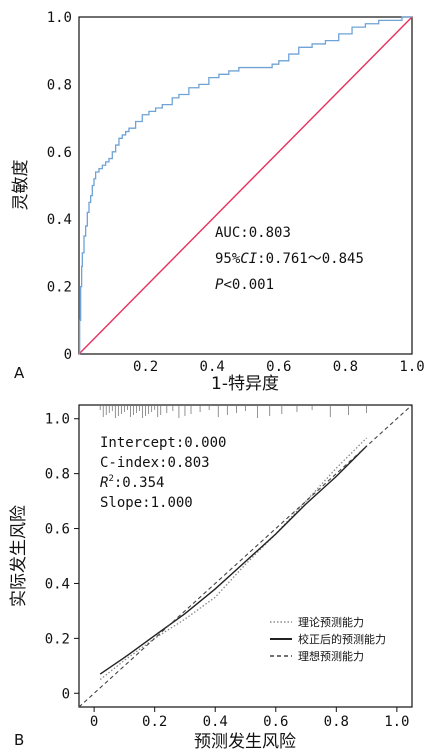  I want to click on roc-x-tick-label: 0.2, so click(145, 367).